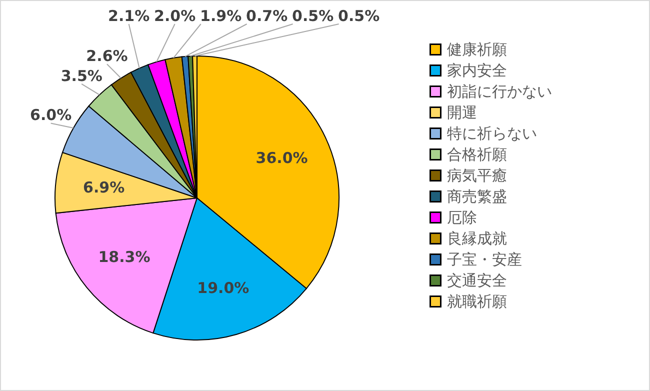 This screenshot has width=650, height=391. I want to click on legend-label: 特に祈らない, so click(492, 133).